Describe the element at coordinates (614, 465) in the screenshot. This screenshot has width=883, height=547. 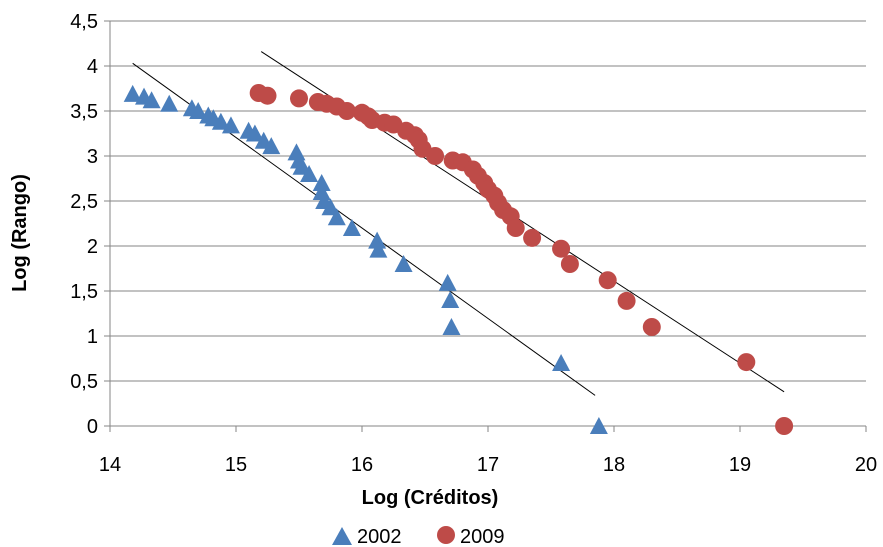
I see `x-tick-label: 18` at that location.